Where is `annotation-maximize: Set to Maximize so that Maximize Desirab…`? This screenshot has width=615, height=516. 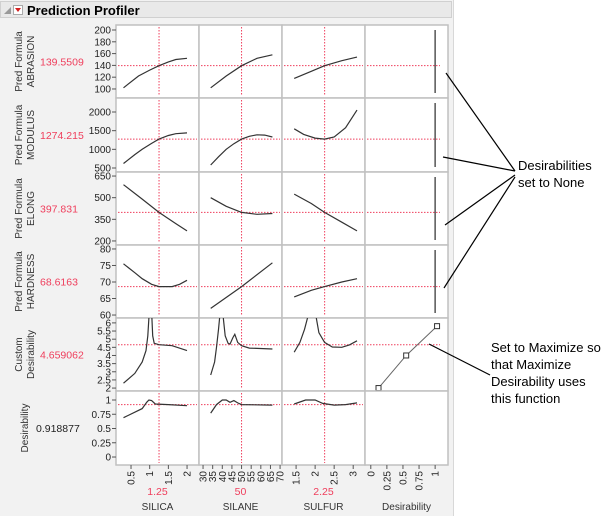
annotation-maximize: Set to Maximize so that Maximize Desirab… is located at coordinates (546, 373).